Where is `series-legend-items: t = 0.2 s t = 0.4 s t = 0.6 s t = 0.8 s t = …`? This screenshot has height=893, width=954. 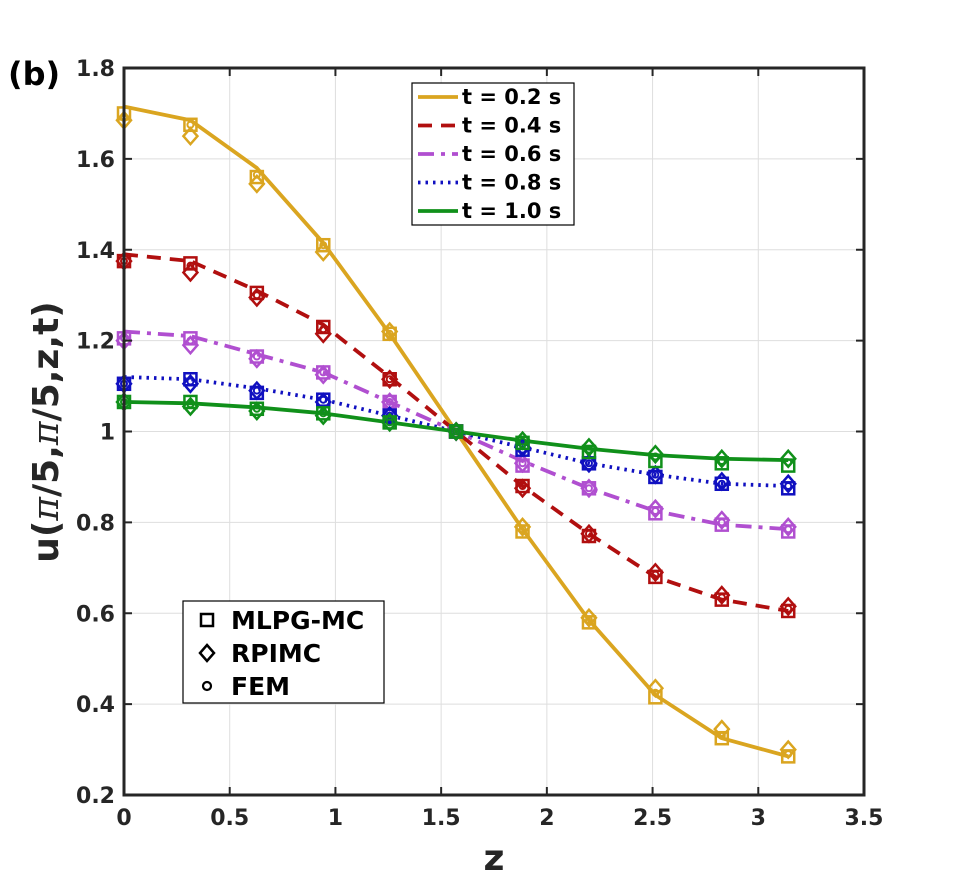 series-legend-items: t = 0.2 s t = 0.4 s t = 0.6 s t = 0.8 s t = … is located at coordinates (489, 154).